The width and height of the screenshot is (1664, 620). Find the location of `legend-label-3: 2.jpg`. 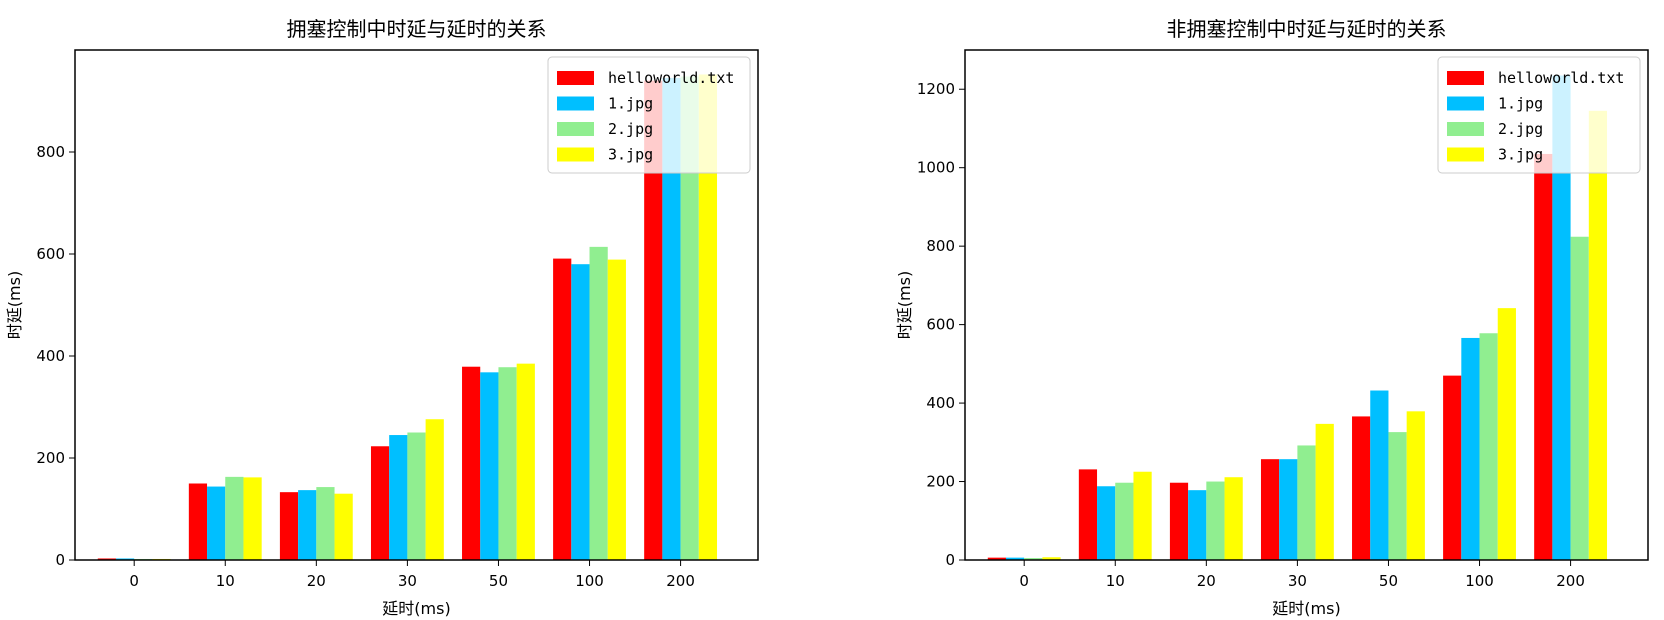

legend-label-3: 2.jpg is located at coordinates (1520, 129).